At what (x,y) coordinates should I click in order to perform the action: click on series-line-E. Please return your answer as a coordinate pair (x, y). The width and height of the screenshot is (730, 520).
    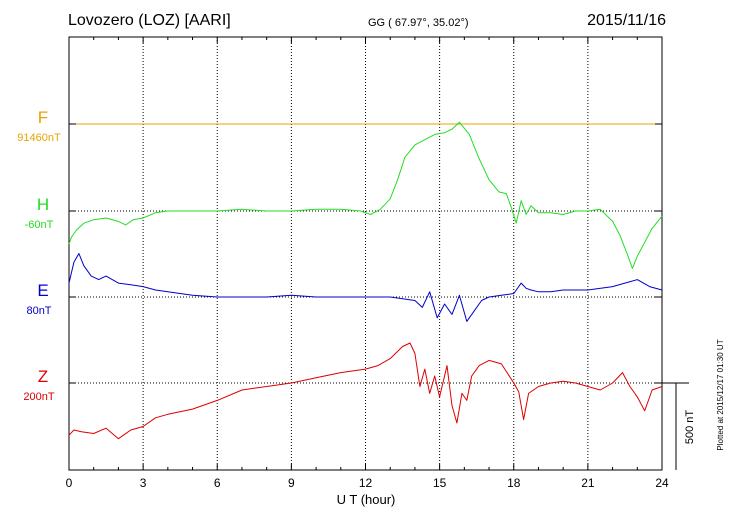
    Looking at the image, I should click on (365, 287).